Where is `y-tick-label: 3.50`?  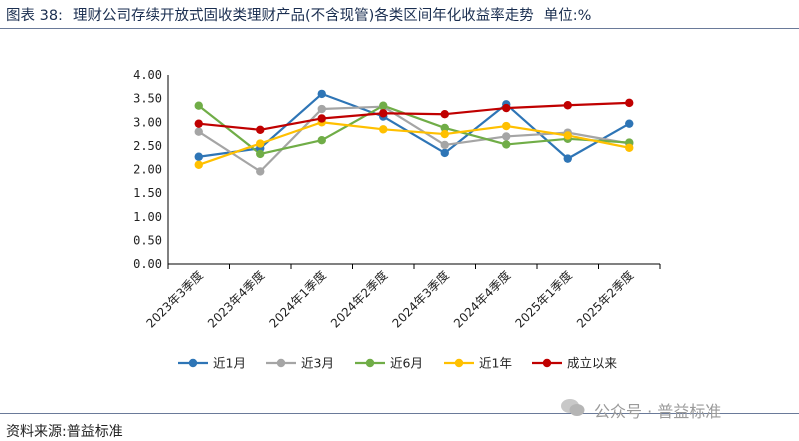
y-tick-label: 3.50 is located at coordinates (147, 99).